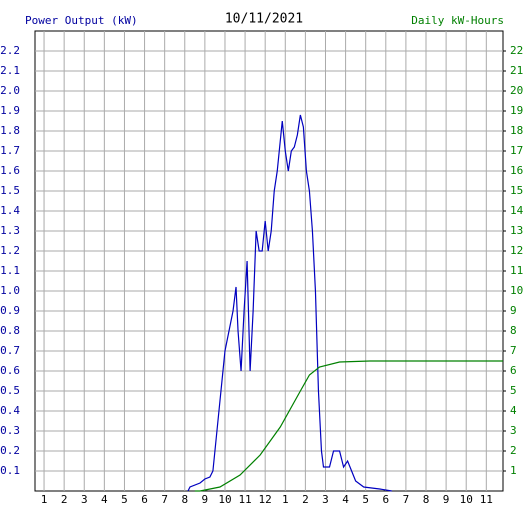  Describe the element at coordinates (516, 150) in the screenshot. I see `y2-tick-label: 17` at that location.